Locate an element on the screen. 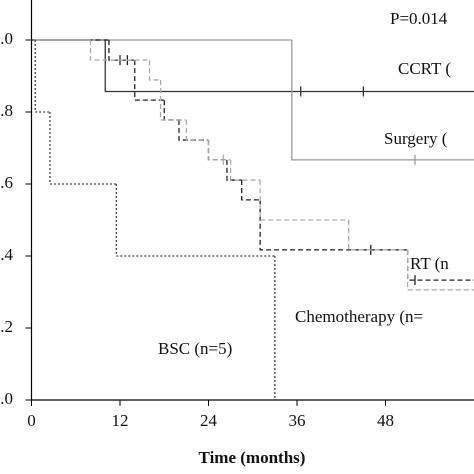 This screenshot has width=474, height=474. y-tick-label: 0.6 is located at coordinates (6, 182).